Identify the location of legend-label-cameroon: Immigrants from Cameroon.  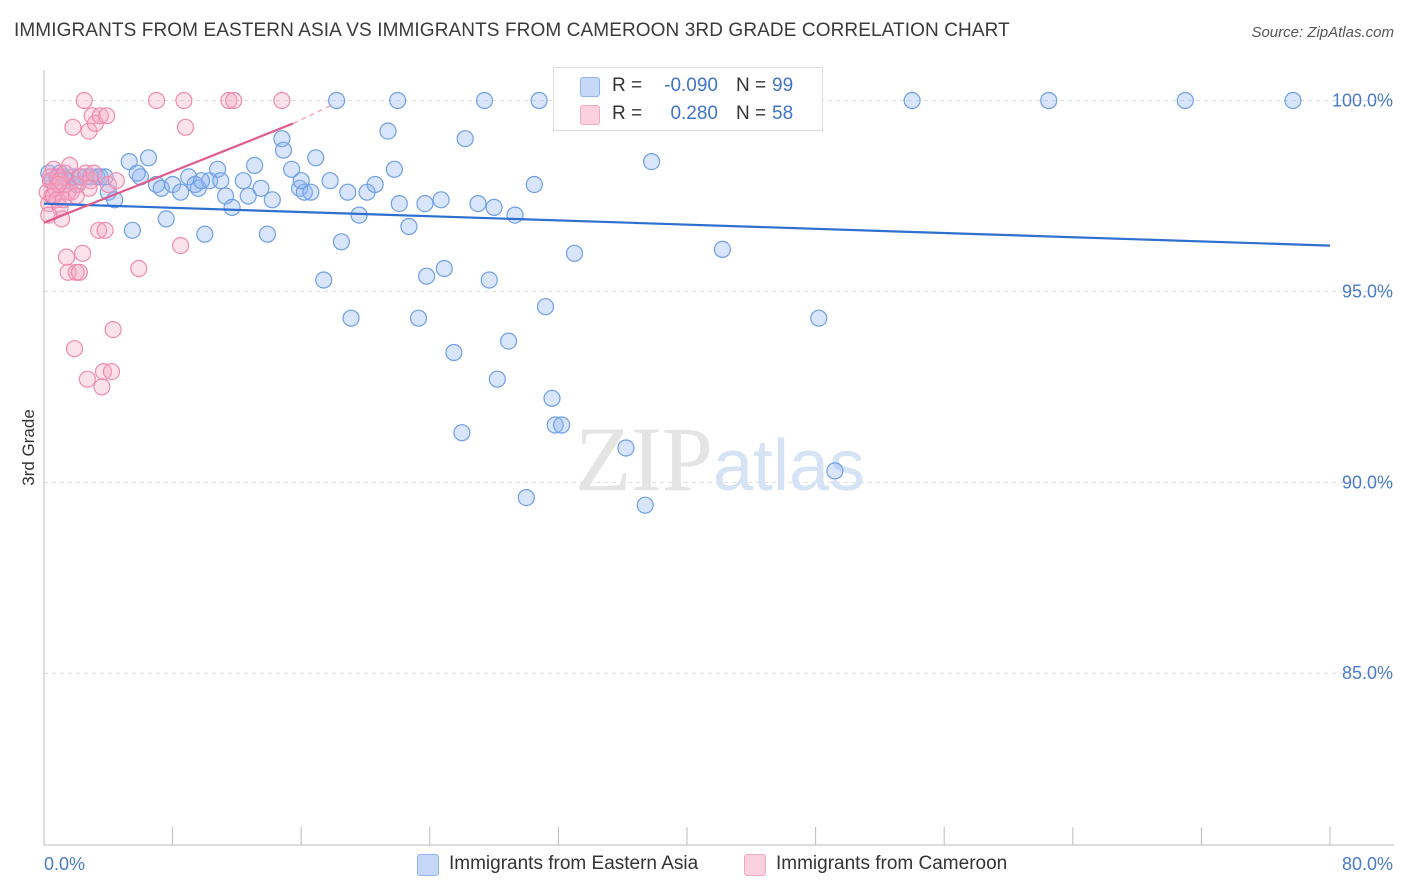
(892, 863).